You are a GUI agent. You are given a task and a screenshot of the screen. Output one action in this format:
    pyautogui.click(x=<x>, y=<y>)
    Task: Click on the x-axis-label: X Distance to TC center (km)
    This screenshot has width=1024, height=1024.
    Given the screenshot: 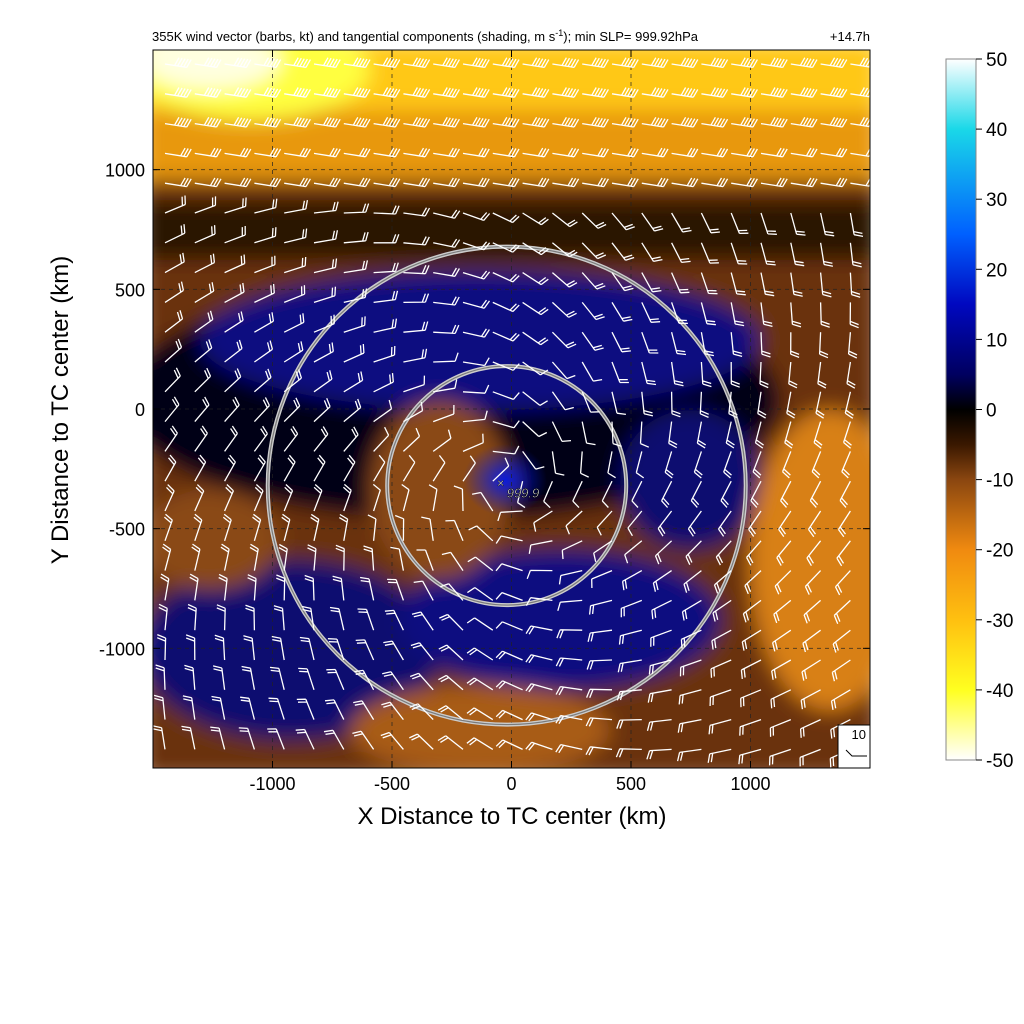 What is the action you would take?
    pyautogui.click(x=512, y=816)
    